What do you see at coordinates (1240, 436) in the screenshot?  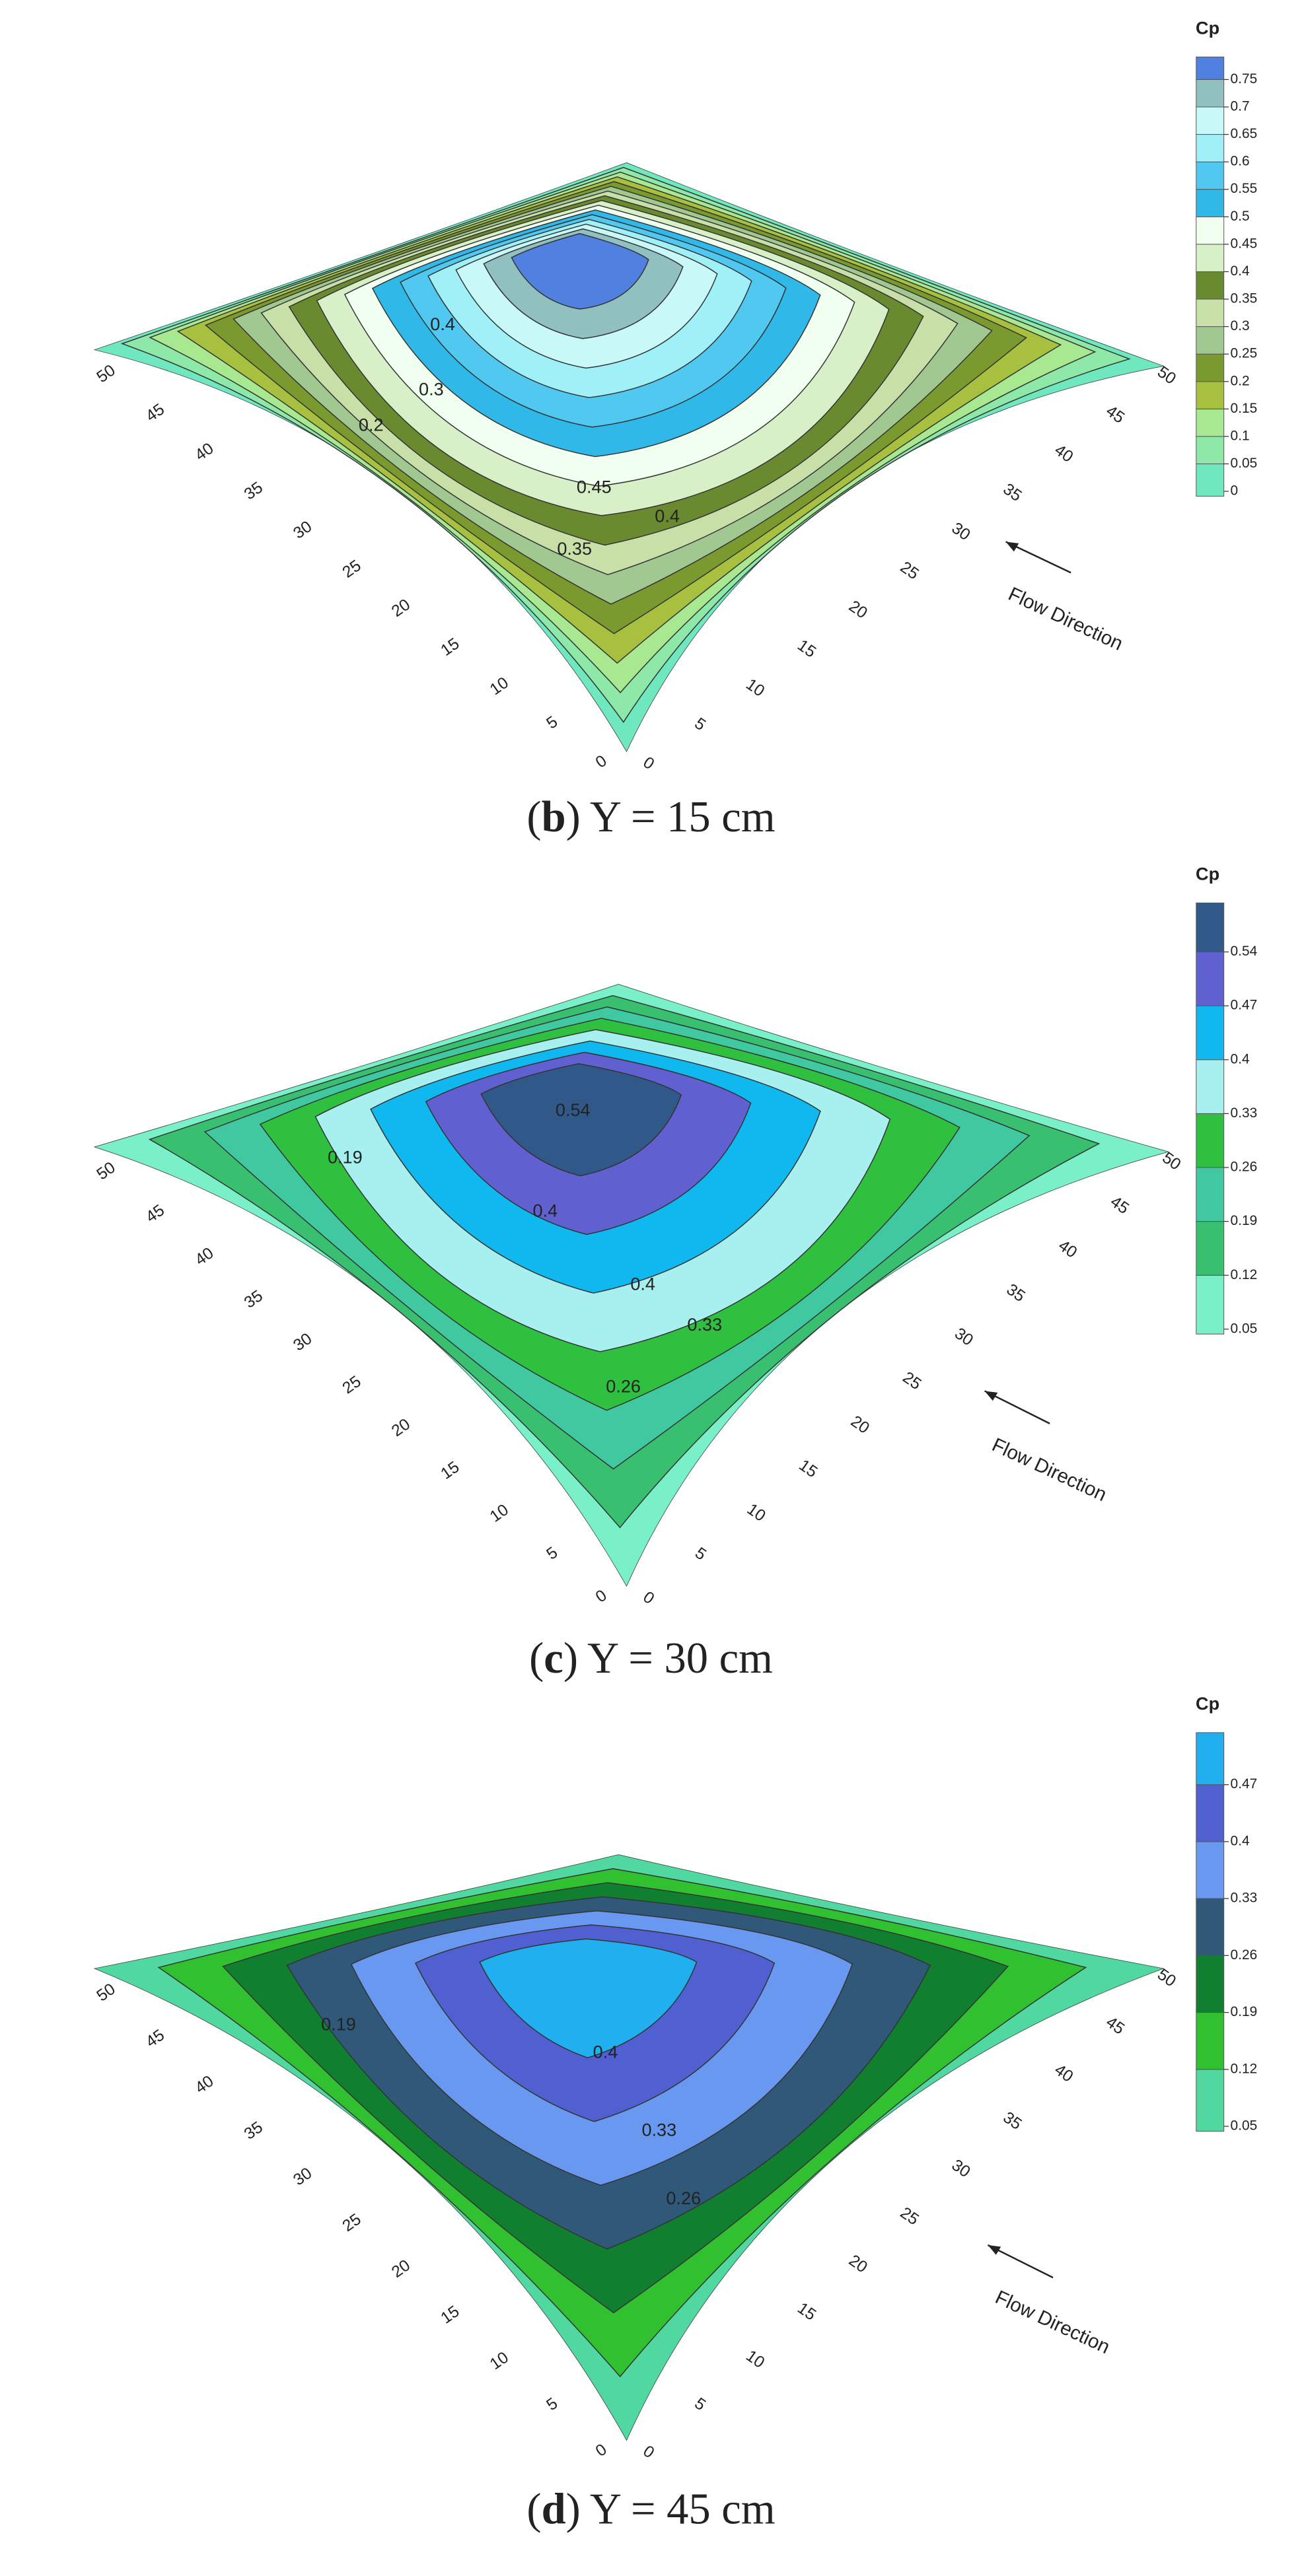 I see `colorbar-tick-label: 0.1` at bounding box center [1240, 436].